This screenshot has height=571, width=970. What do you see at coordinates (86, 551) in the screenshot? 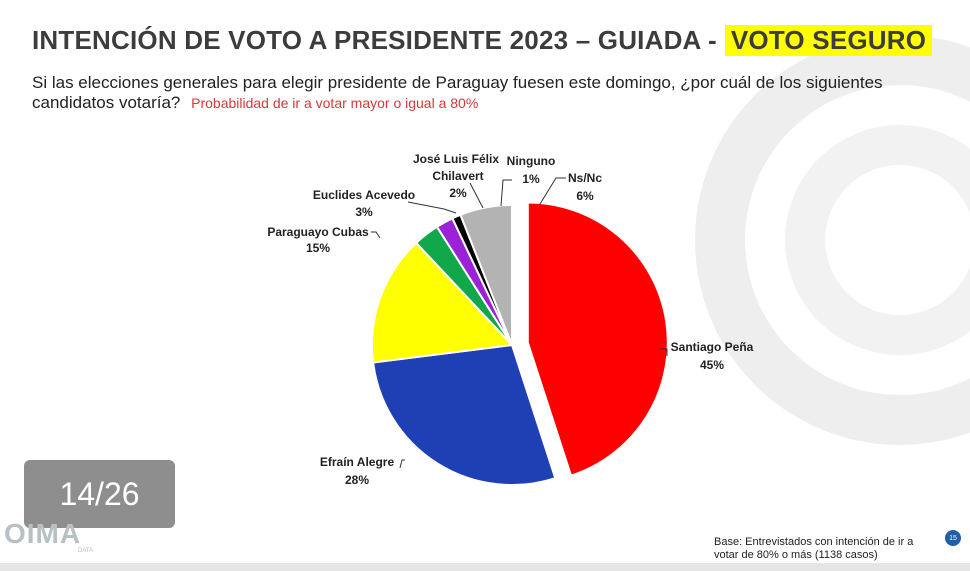
I see `oima-logo-sub: DATA` at bounding box center [86, 551].